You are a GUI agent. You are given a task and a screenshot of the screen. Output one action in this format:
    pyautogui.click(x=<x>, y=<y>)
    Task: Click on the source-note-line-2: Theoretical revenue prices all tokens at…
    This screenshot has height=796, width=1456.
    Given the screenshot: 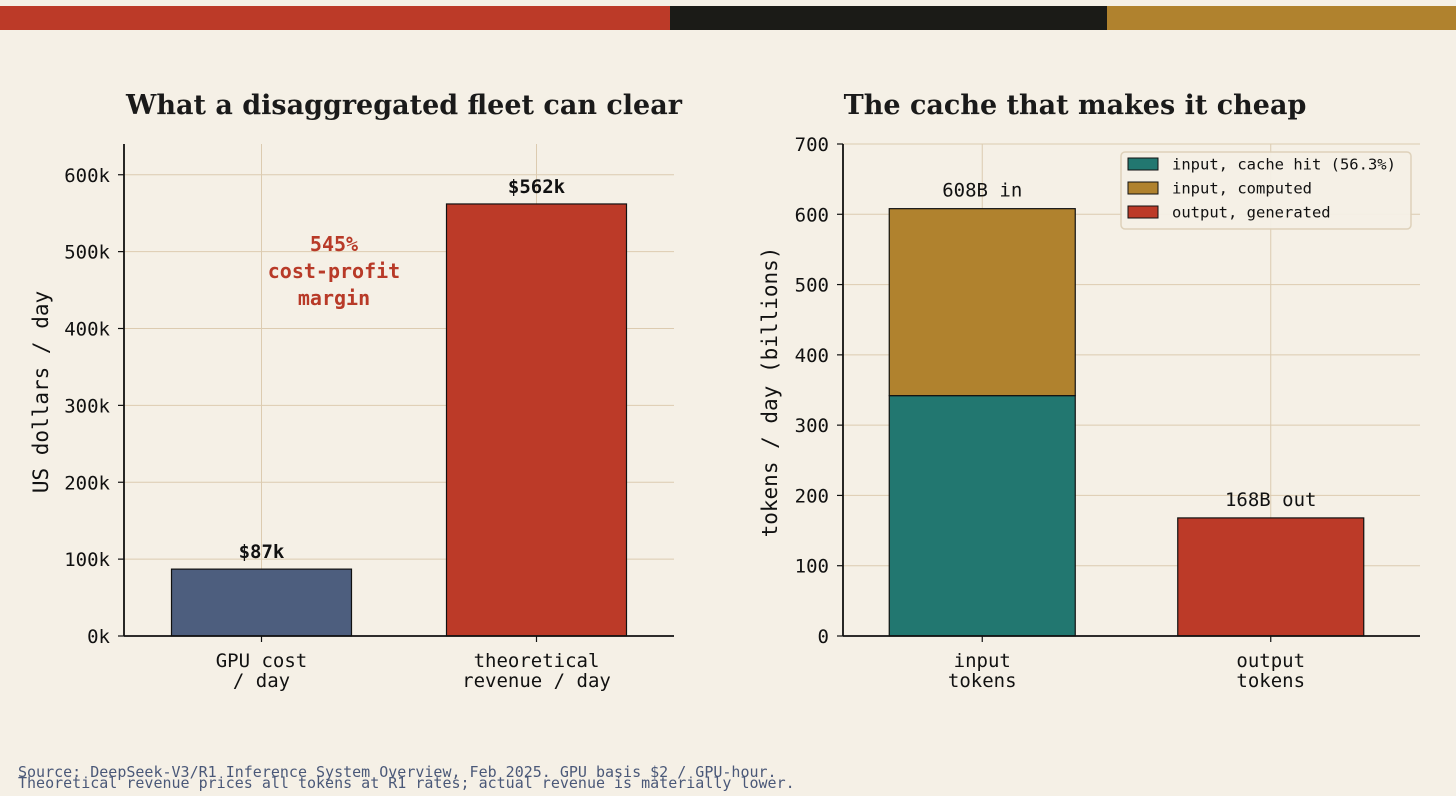 What is the action you would take?
    pyautogui.click(x=406, y=783)
    